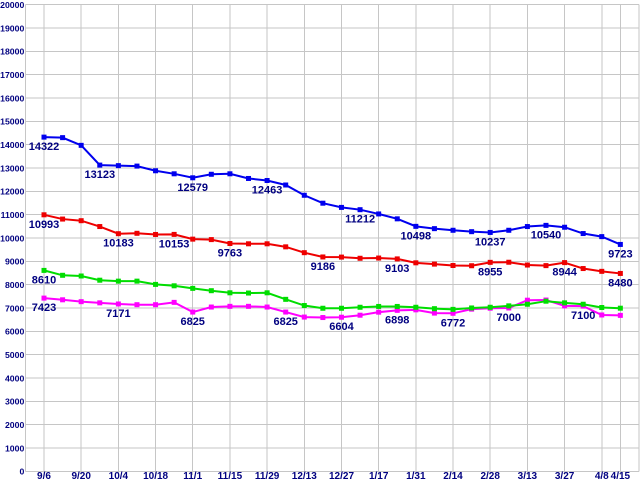 The width and height of the screenshot is (640, 480). I want to click on svg-text: 12/27, so click(341, 475).